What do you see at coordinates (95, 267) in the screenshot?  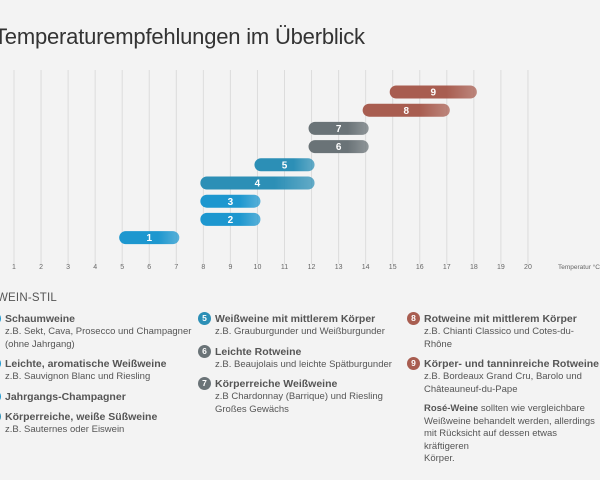 I see `x-tick-label: 4` at bounding box center [95, 267].